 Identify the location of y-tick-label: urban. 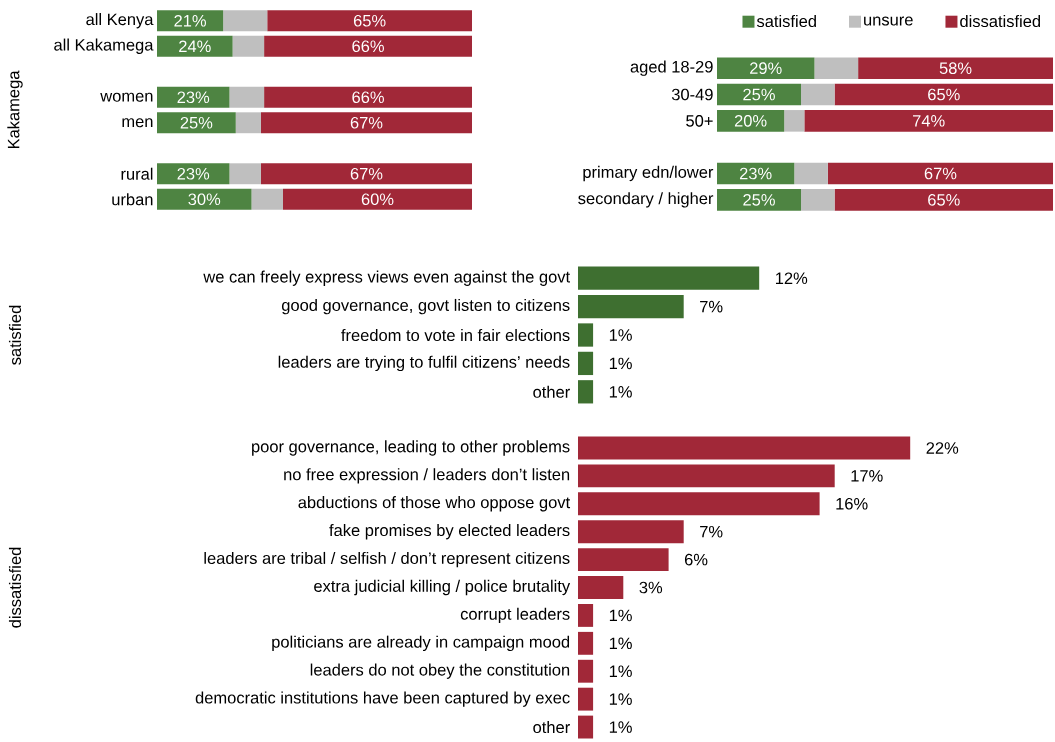
(132, 199).